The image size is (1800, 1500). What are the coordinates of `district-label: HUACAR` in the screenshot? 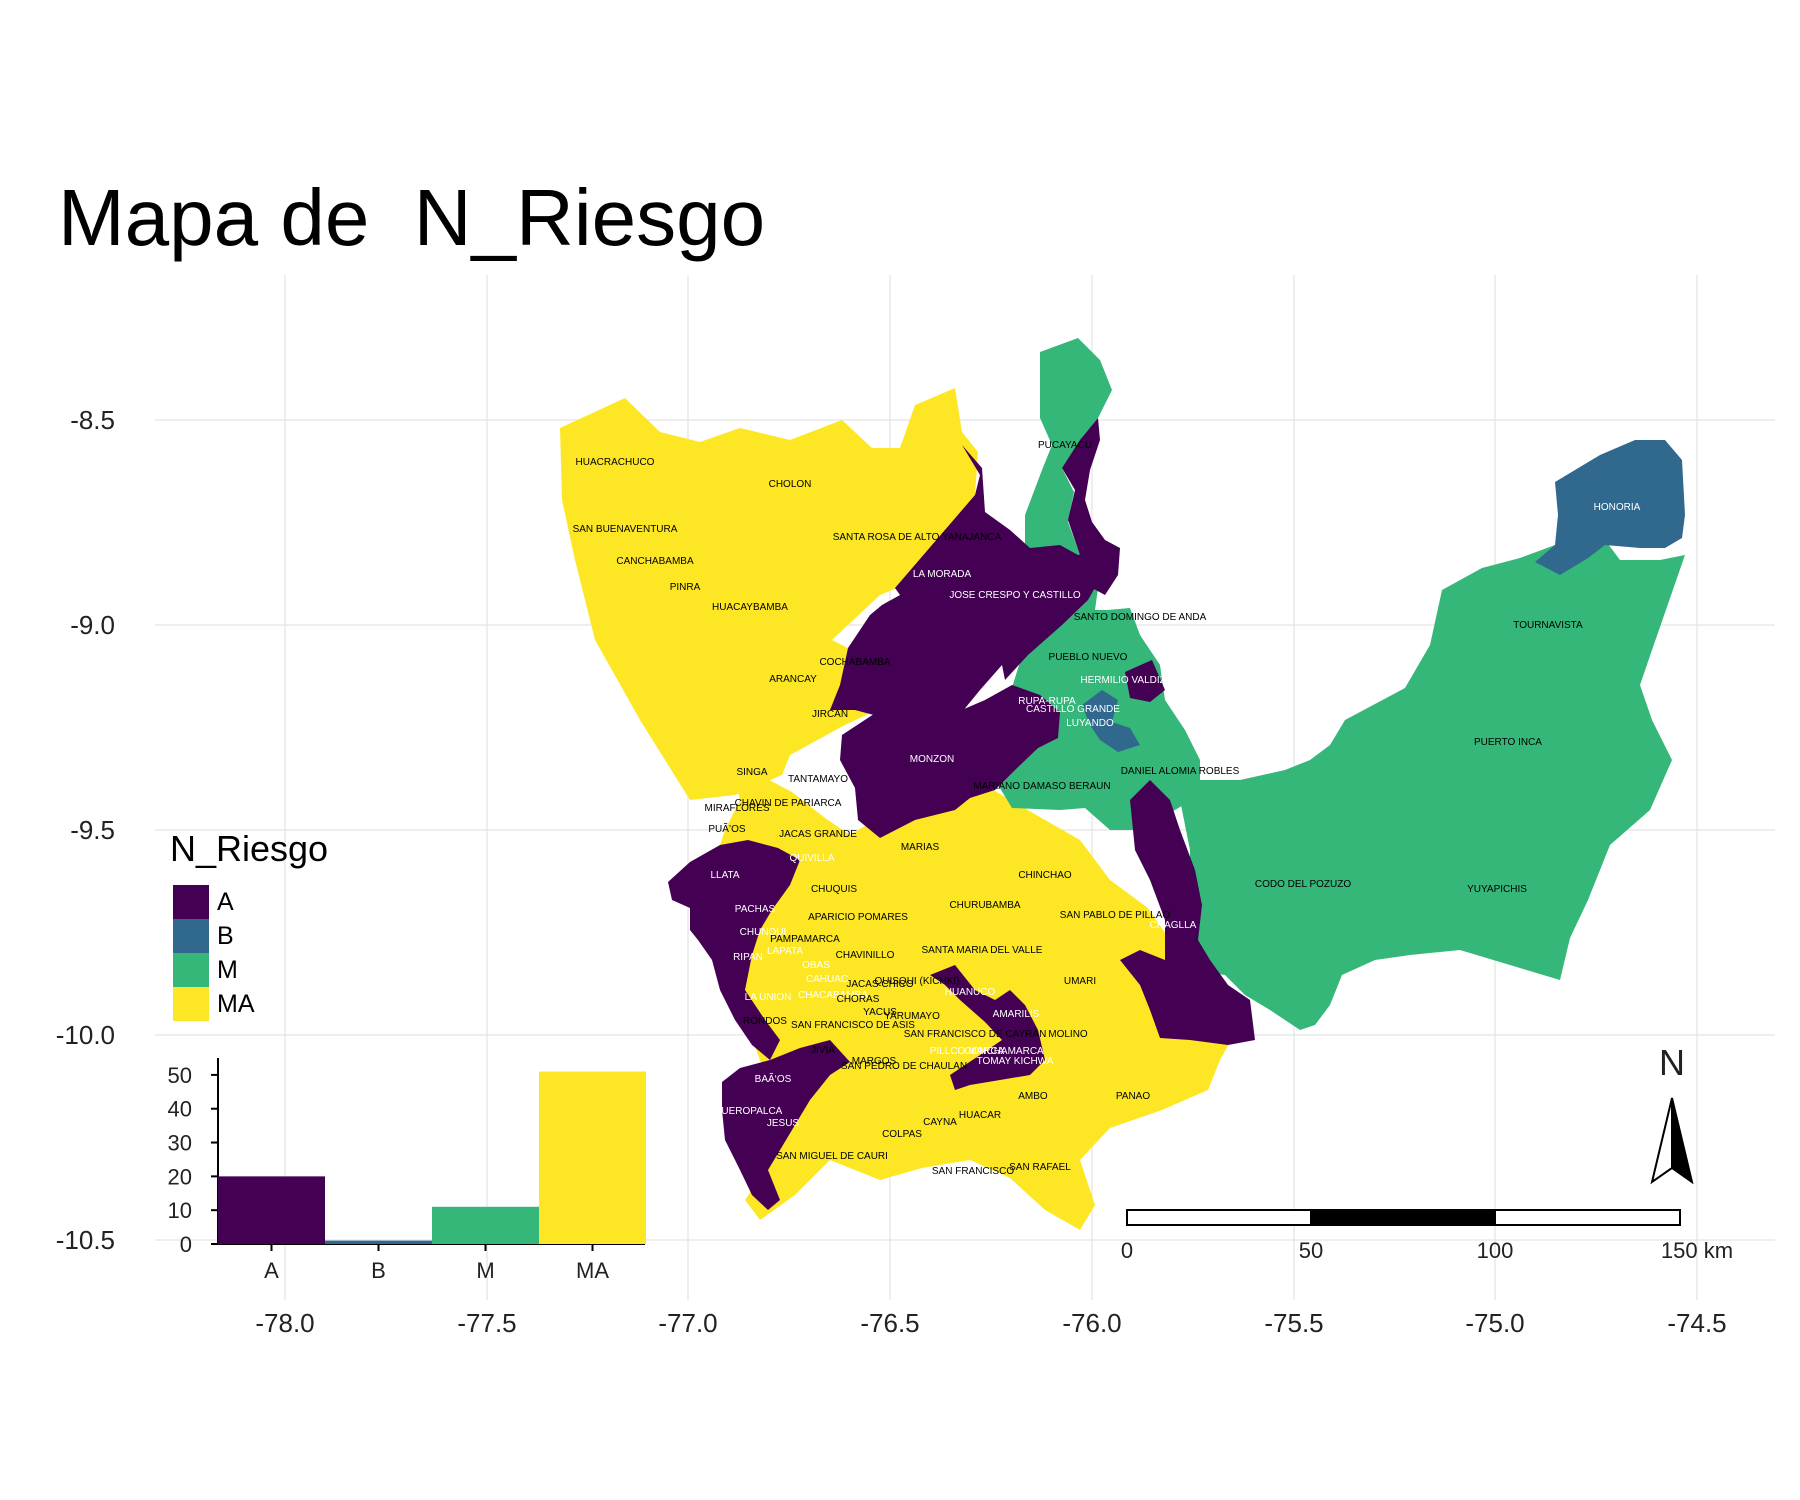 It's located at (980, 1115).